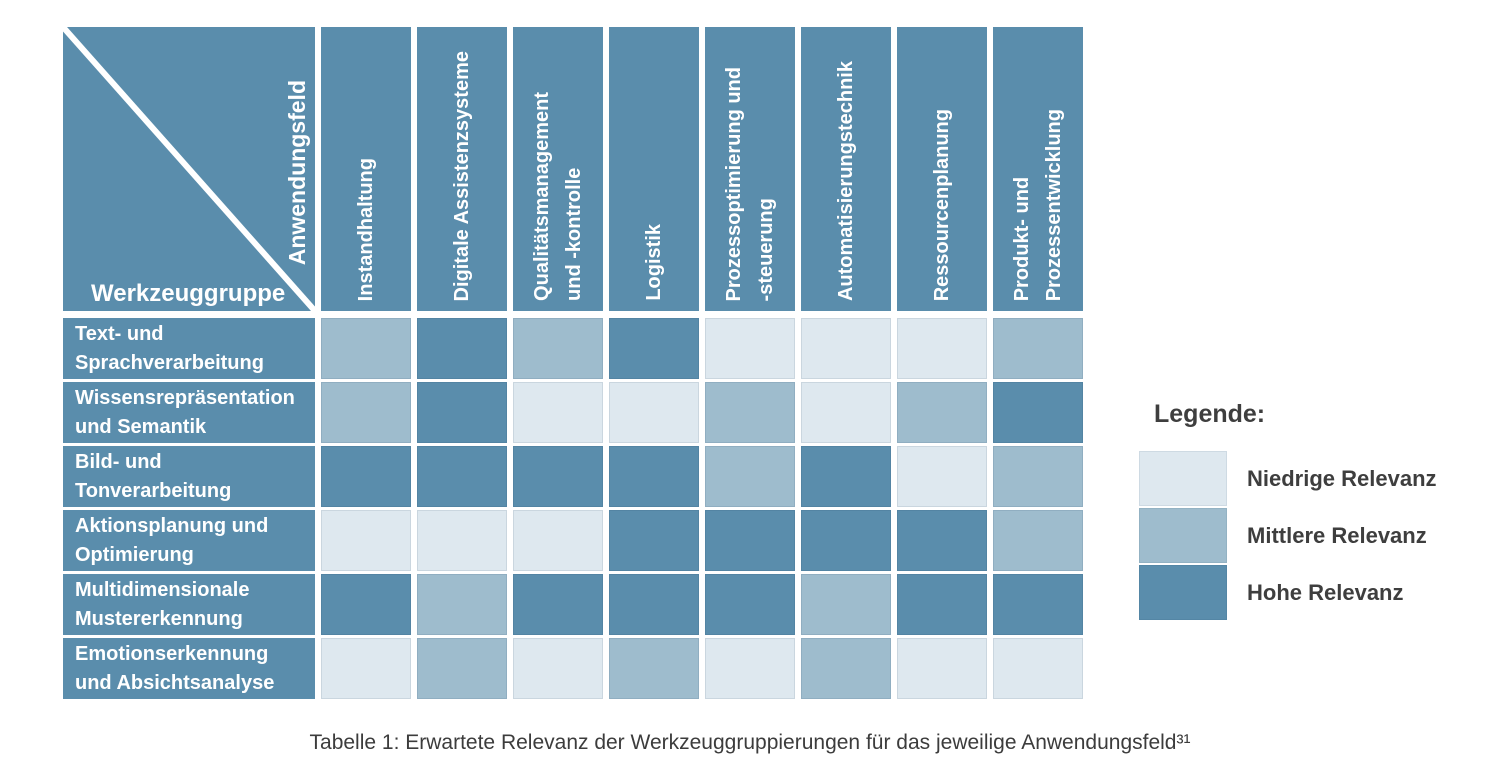 The height and width of the screenshot is (781, 1500). I want to click on matrix-cell-r2c6, so click(846, 412).